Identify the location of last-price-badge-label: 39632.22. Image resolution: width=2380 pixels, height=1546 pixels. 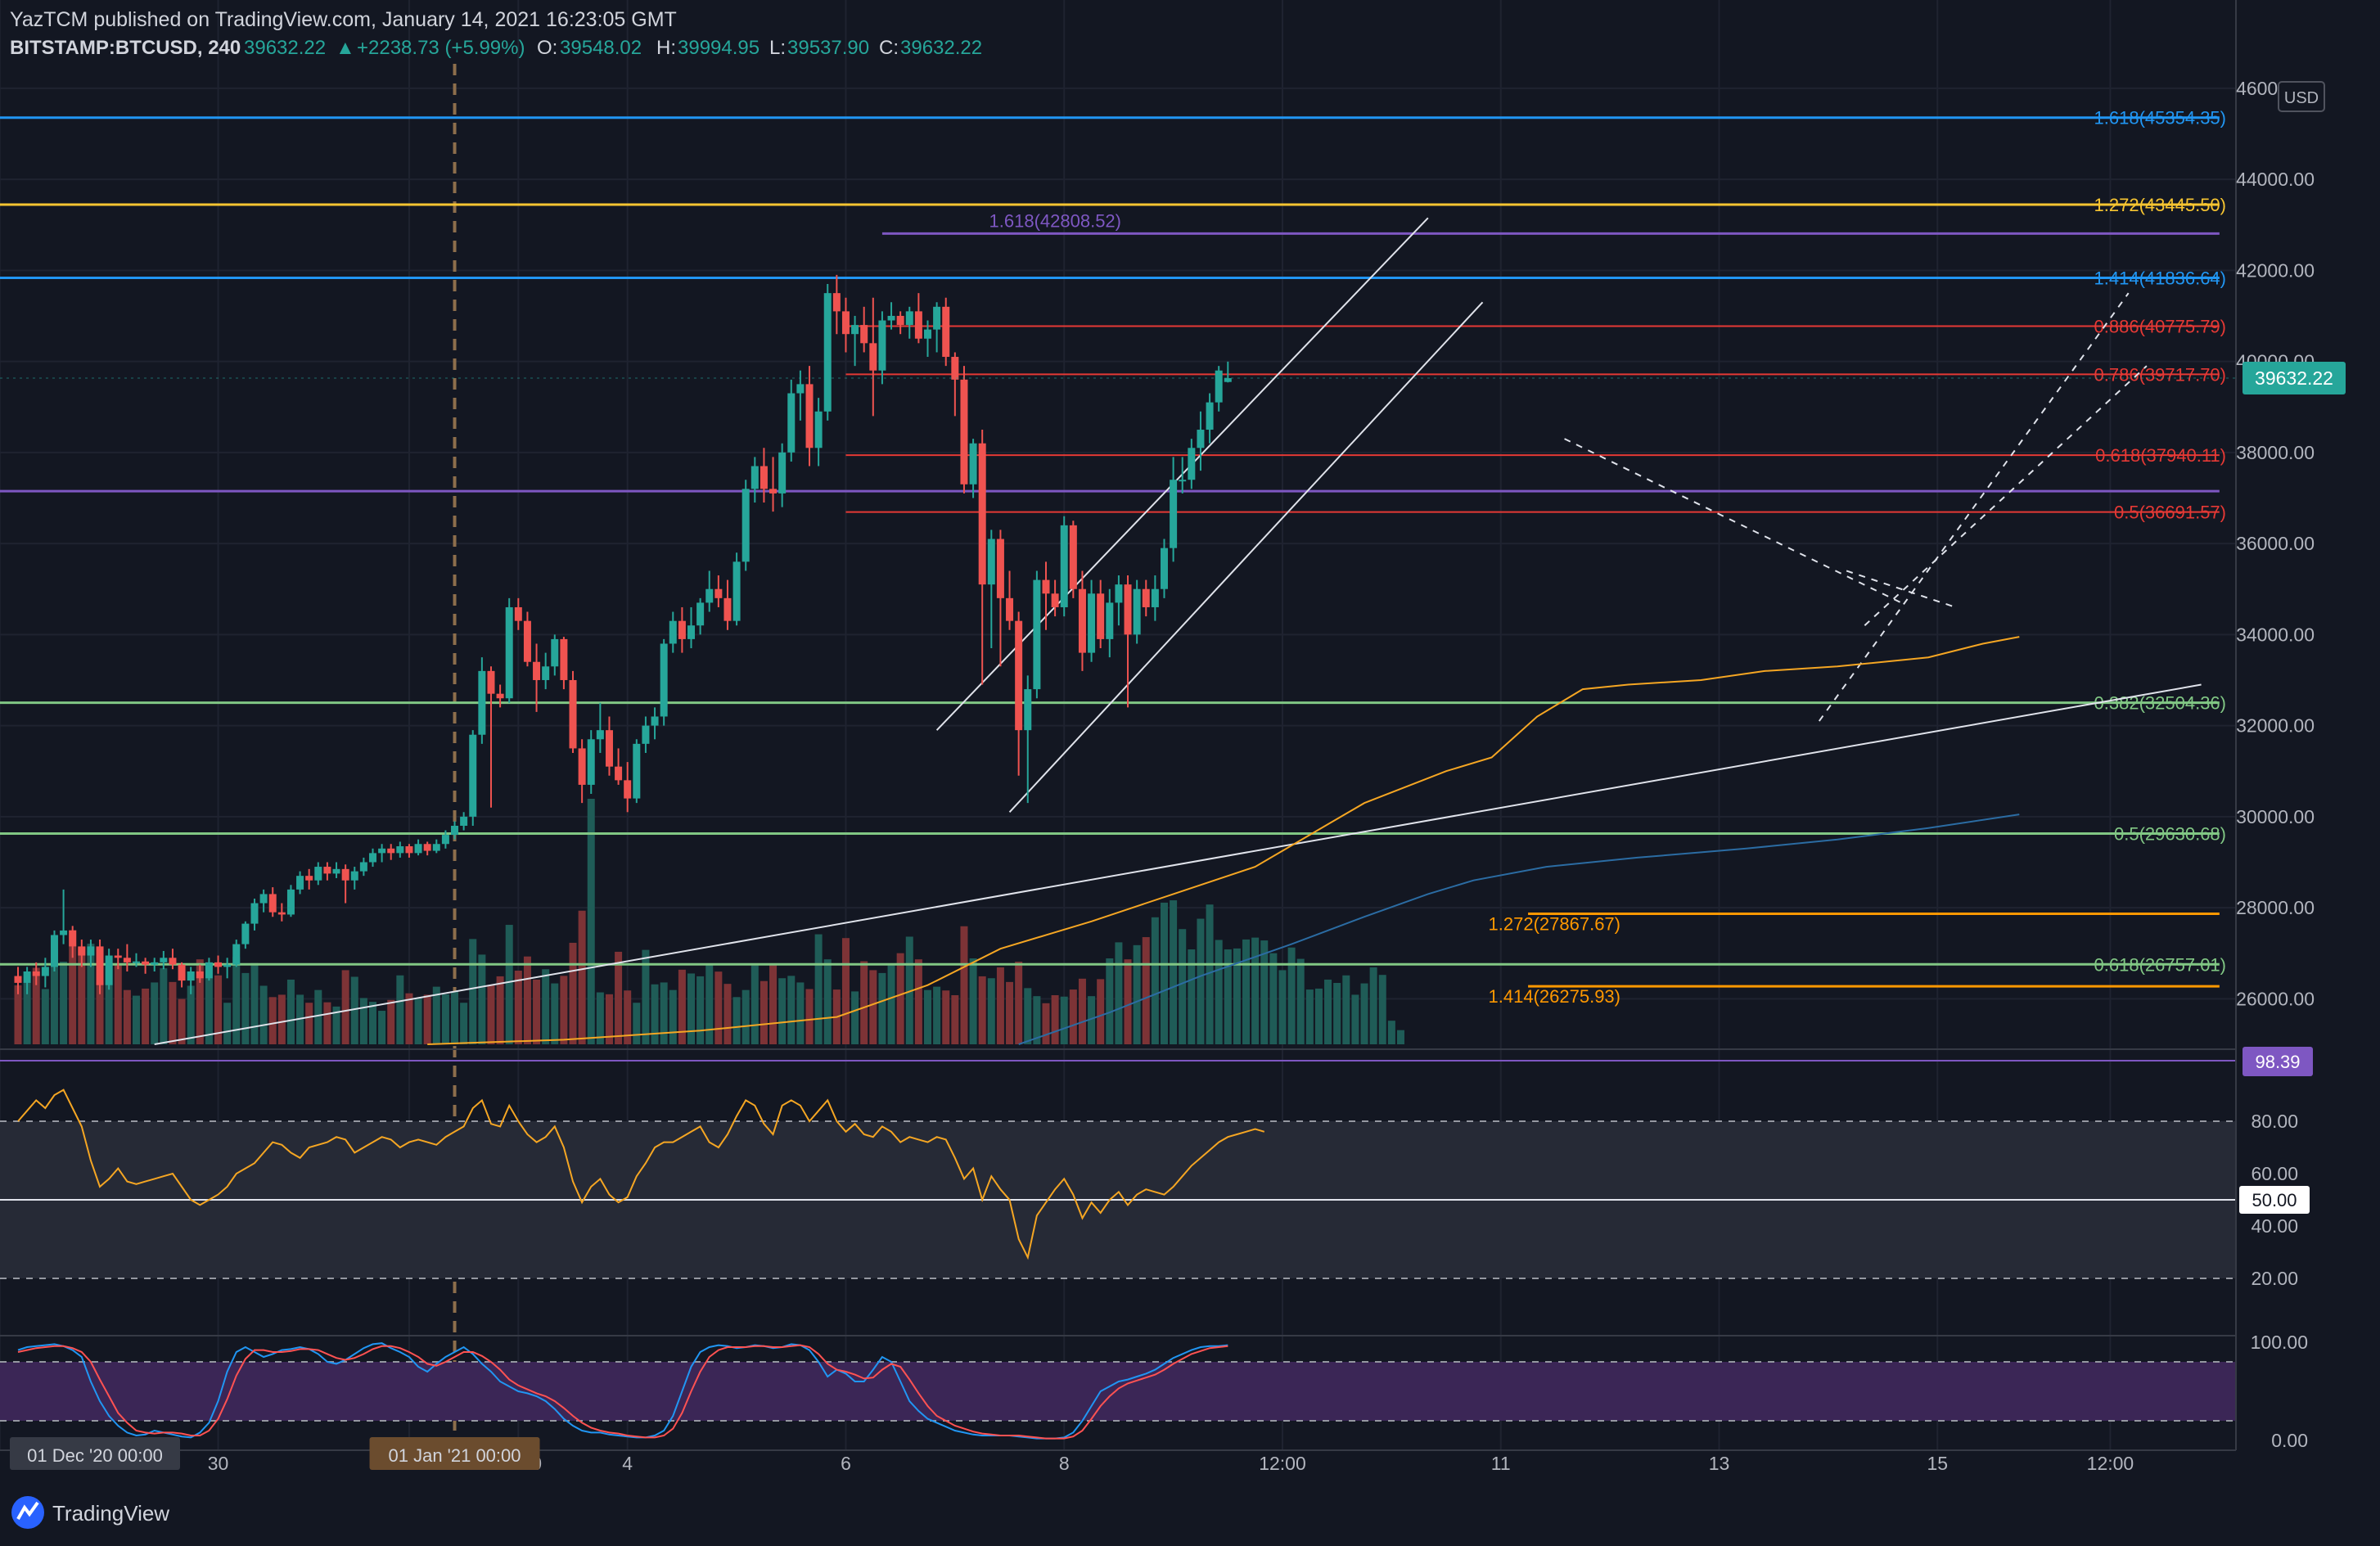
(2294, 378).